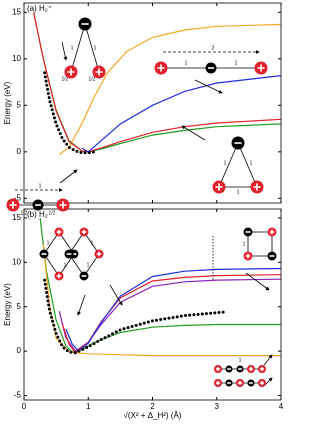 Image resolution: width=320 pixels, height=427 pixels. I want to click on x-tick-label: 2, so click(152, 406).